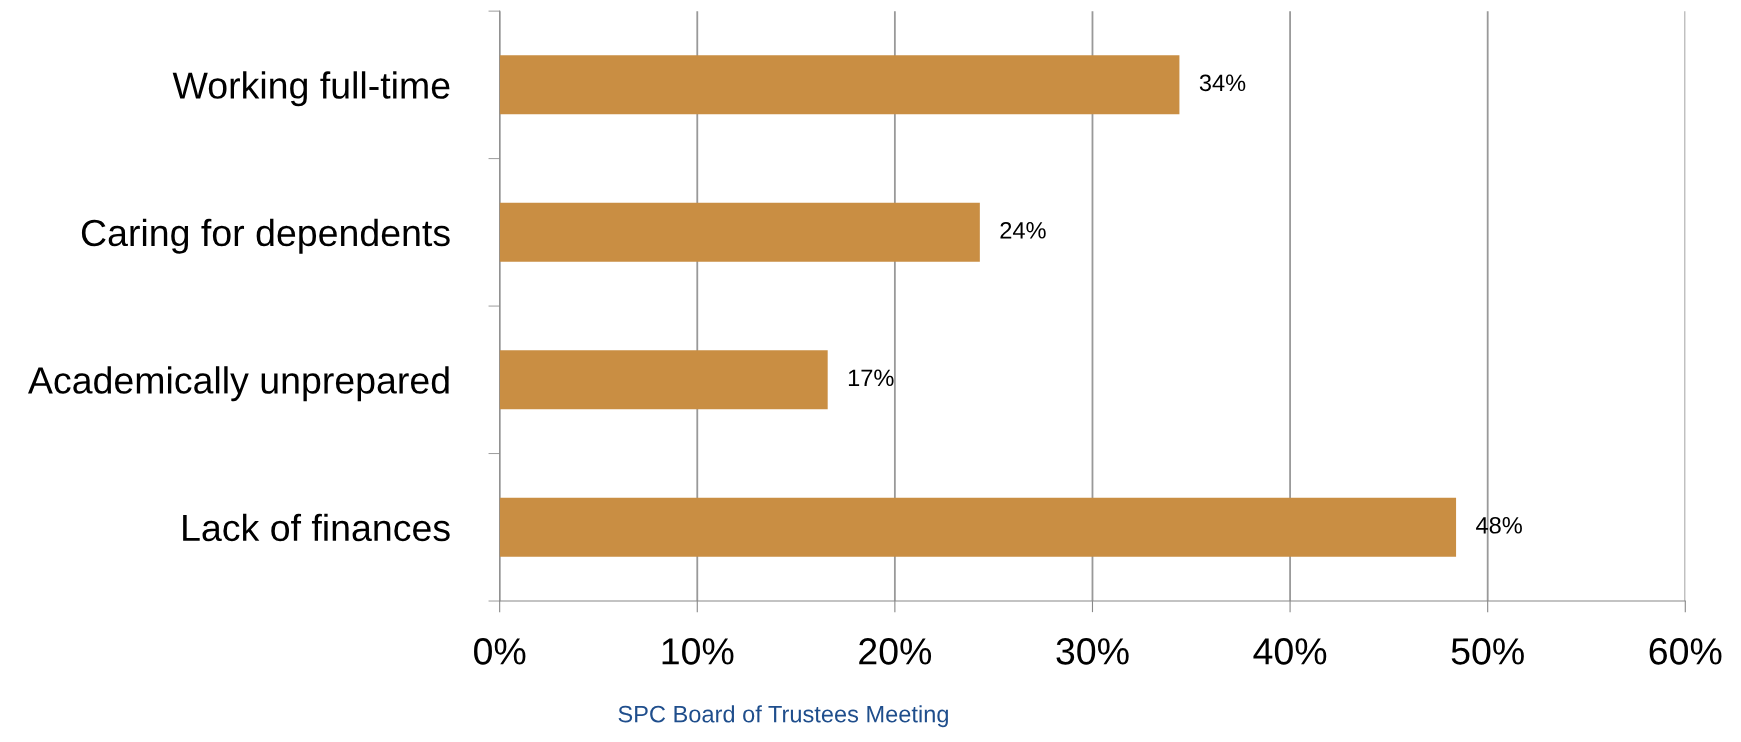 Image resolution: width=1741 pixels, height=742 pixels. I want to click on x-tick-label: 50%, so click(1487, 651).